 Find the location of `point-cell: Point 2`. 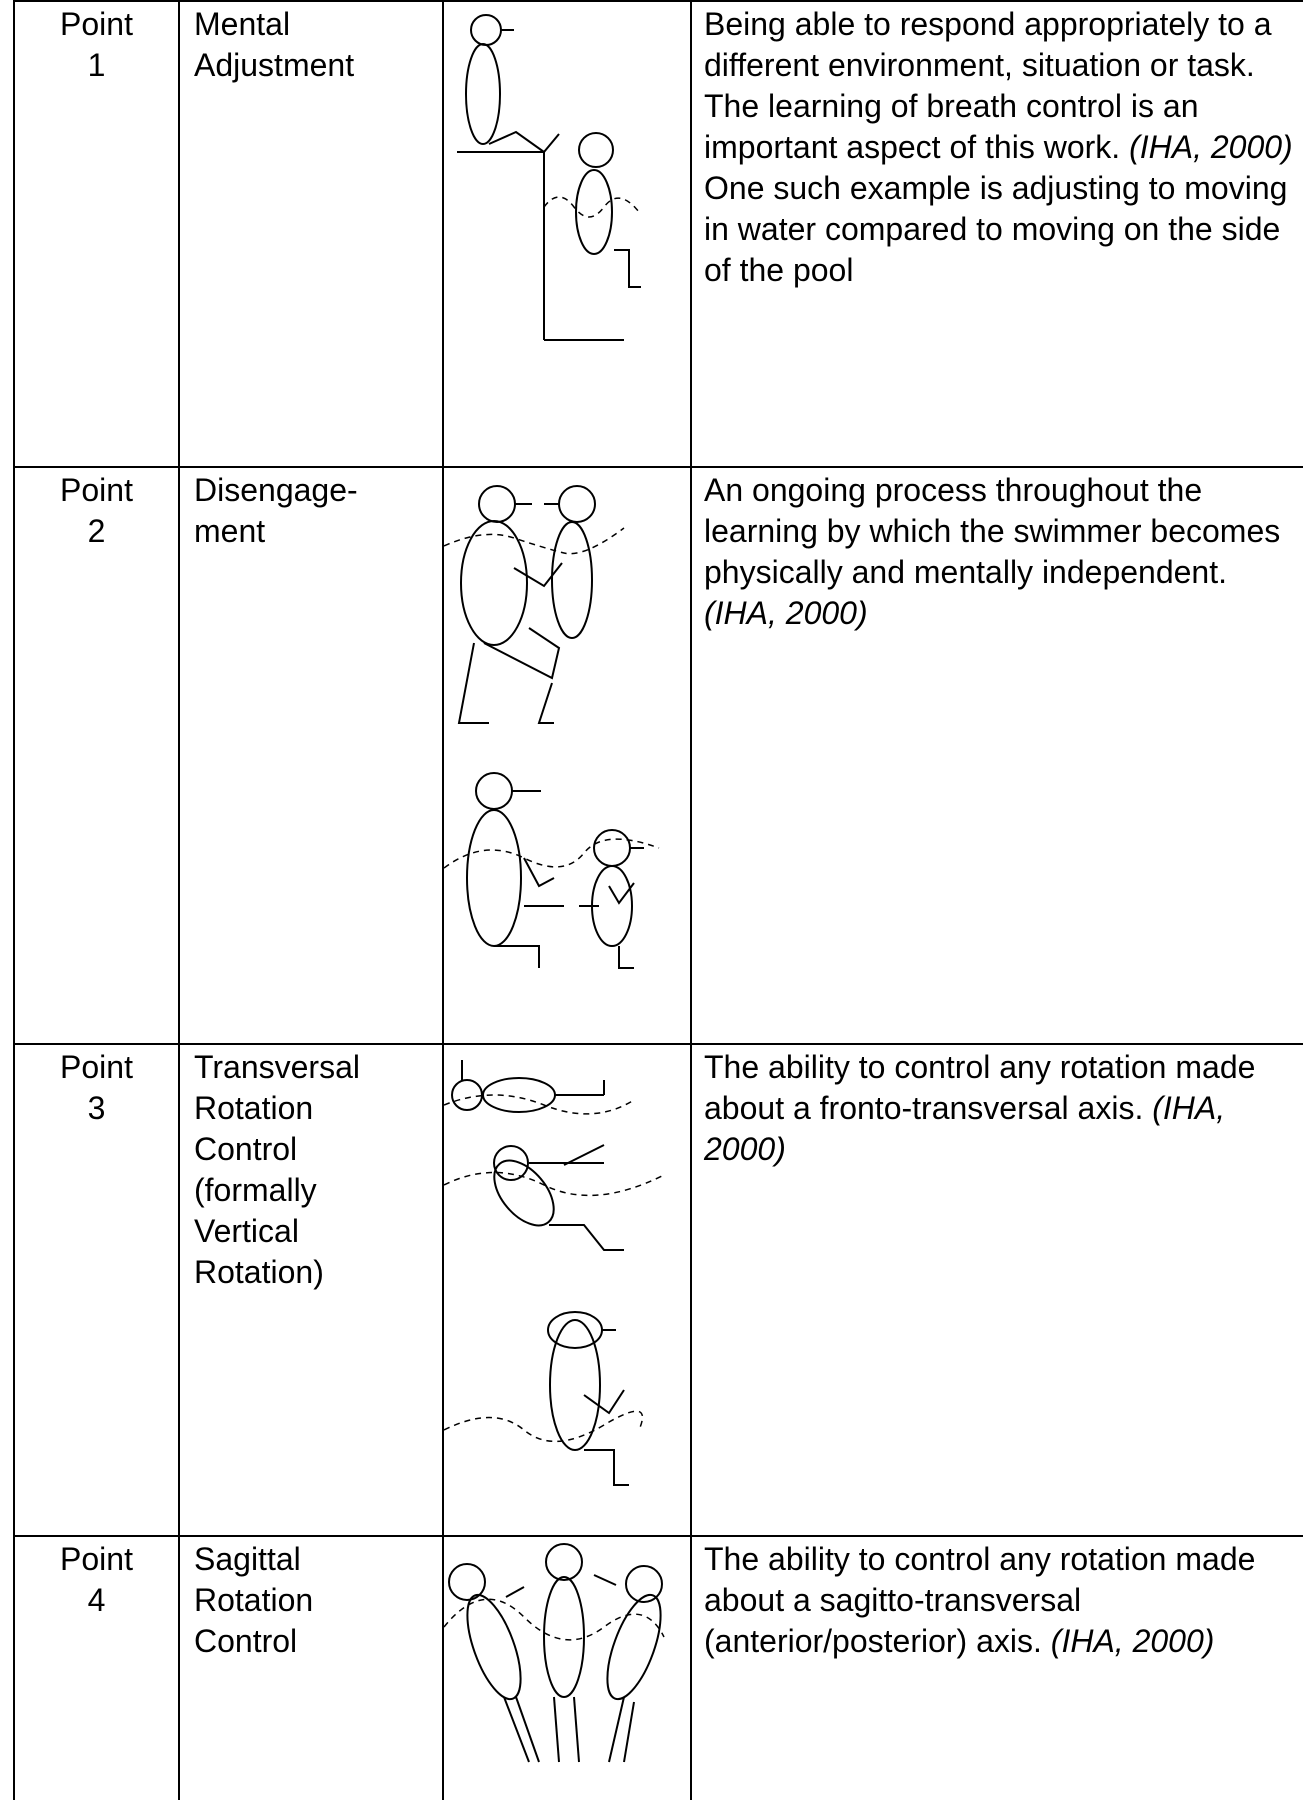

point-cell: Point 2 is located at coordinates (95, 756).